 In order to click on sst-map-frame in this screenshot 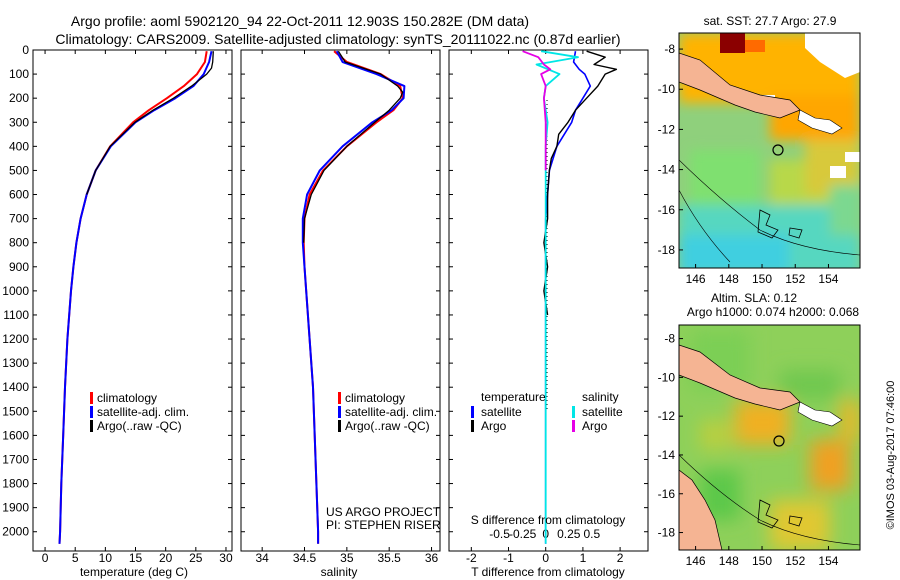, I will do `click(769, 150)`.